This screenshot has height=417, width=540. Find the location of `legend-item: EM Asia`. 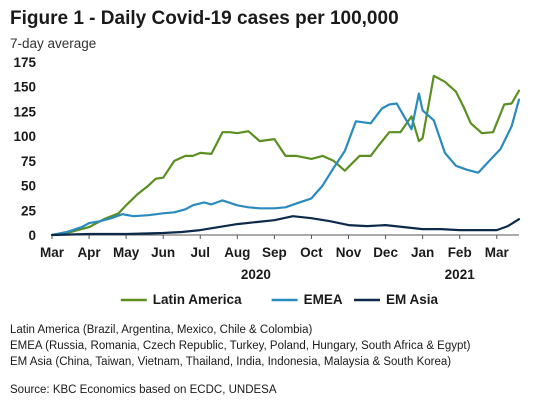

legend-item: EM Asia is located at coordinates (396, 299).